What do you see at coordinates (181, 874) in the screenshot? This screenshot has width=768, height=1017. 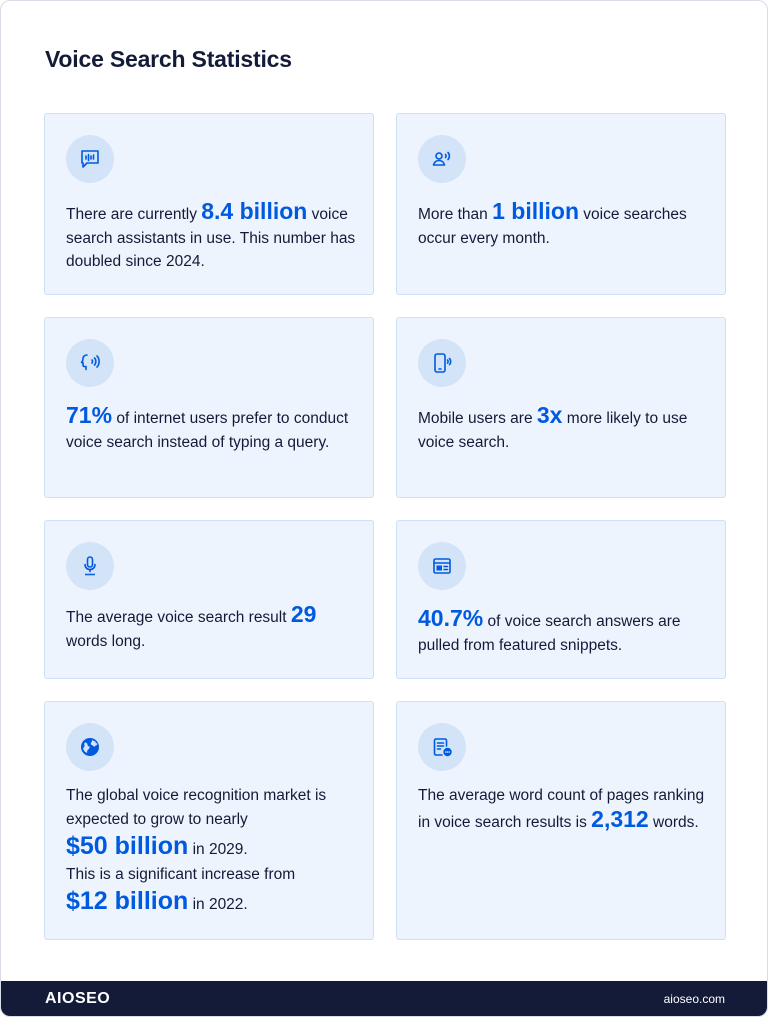 I see `stat-line-3: This is a significant increase from` at bounding box center [181, 874].